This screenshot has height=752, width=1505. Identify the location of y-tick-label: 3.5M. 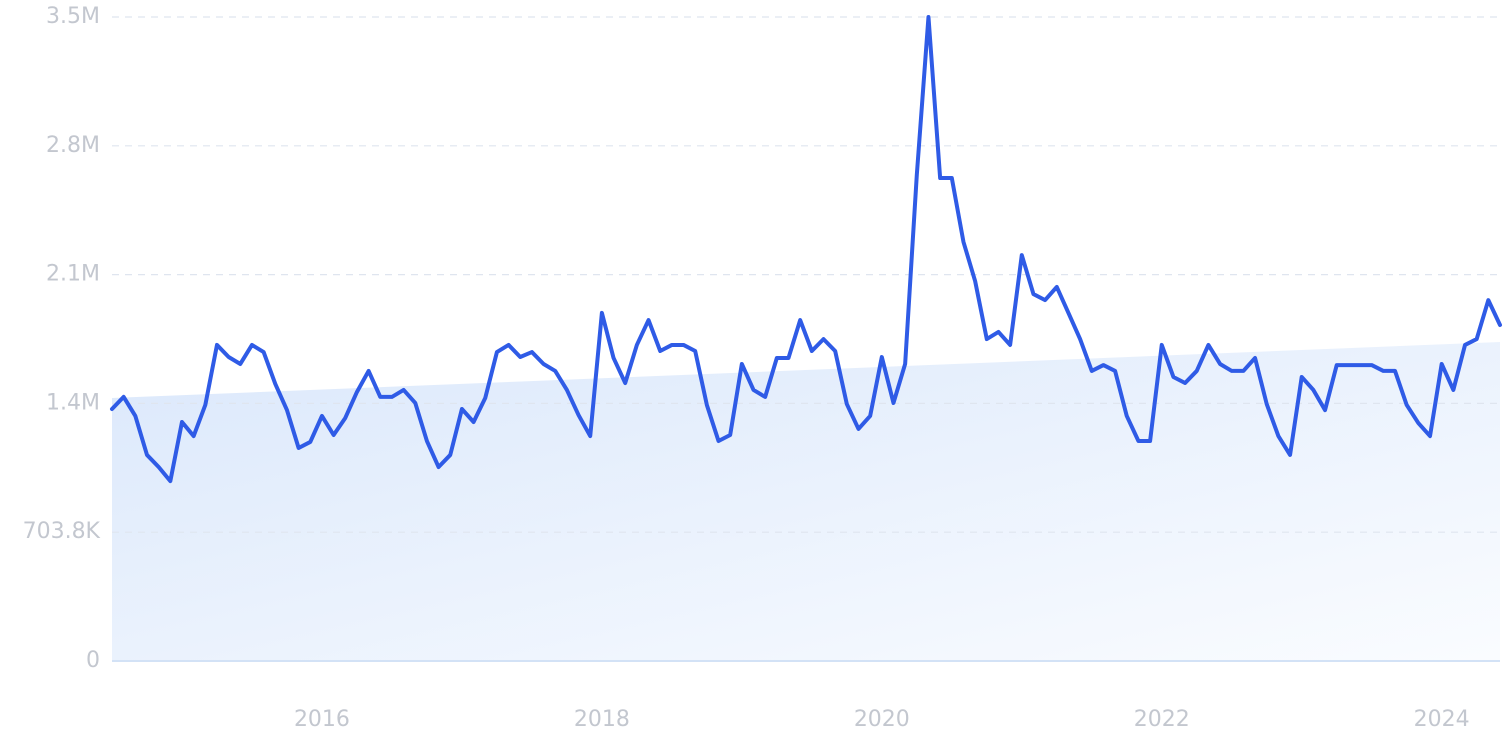
(73, 16).